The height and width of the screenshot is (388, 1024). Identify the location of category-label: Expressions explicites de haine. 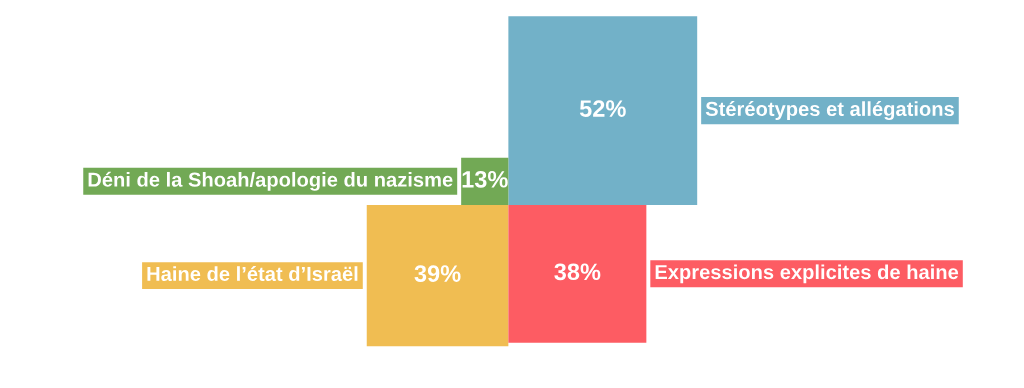
(807, 274).